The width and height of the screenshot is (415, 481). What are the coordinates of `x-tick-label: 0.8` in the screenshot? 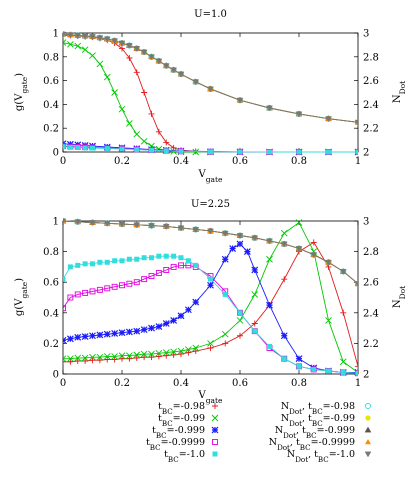 It's located at (299, 161).